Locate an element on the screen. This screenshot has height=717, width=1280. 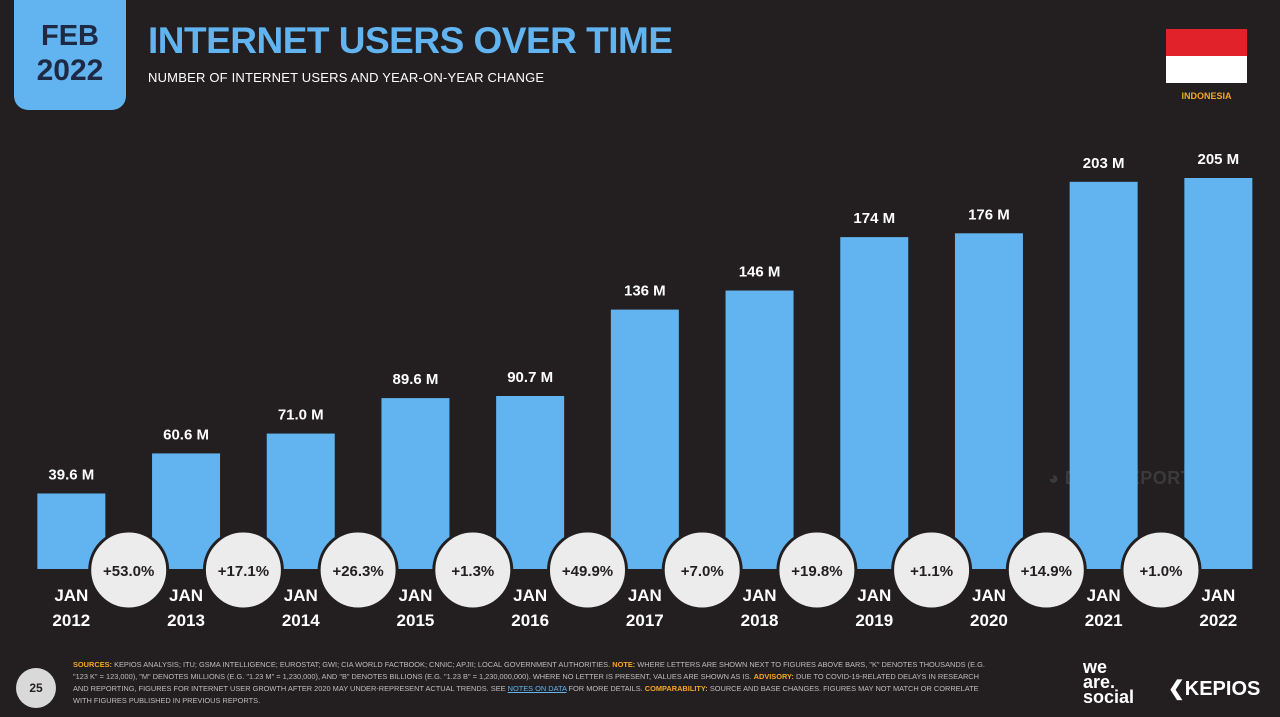
kepios-logo: ❮KEPIOS is located at coordinates (1214, 688).